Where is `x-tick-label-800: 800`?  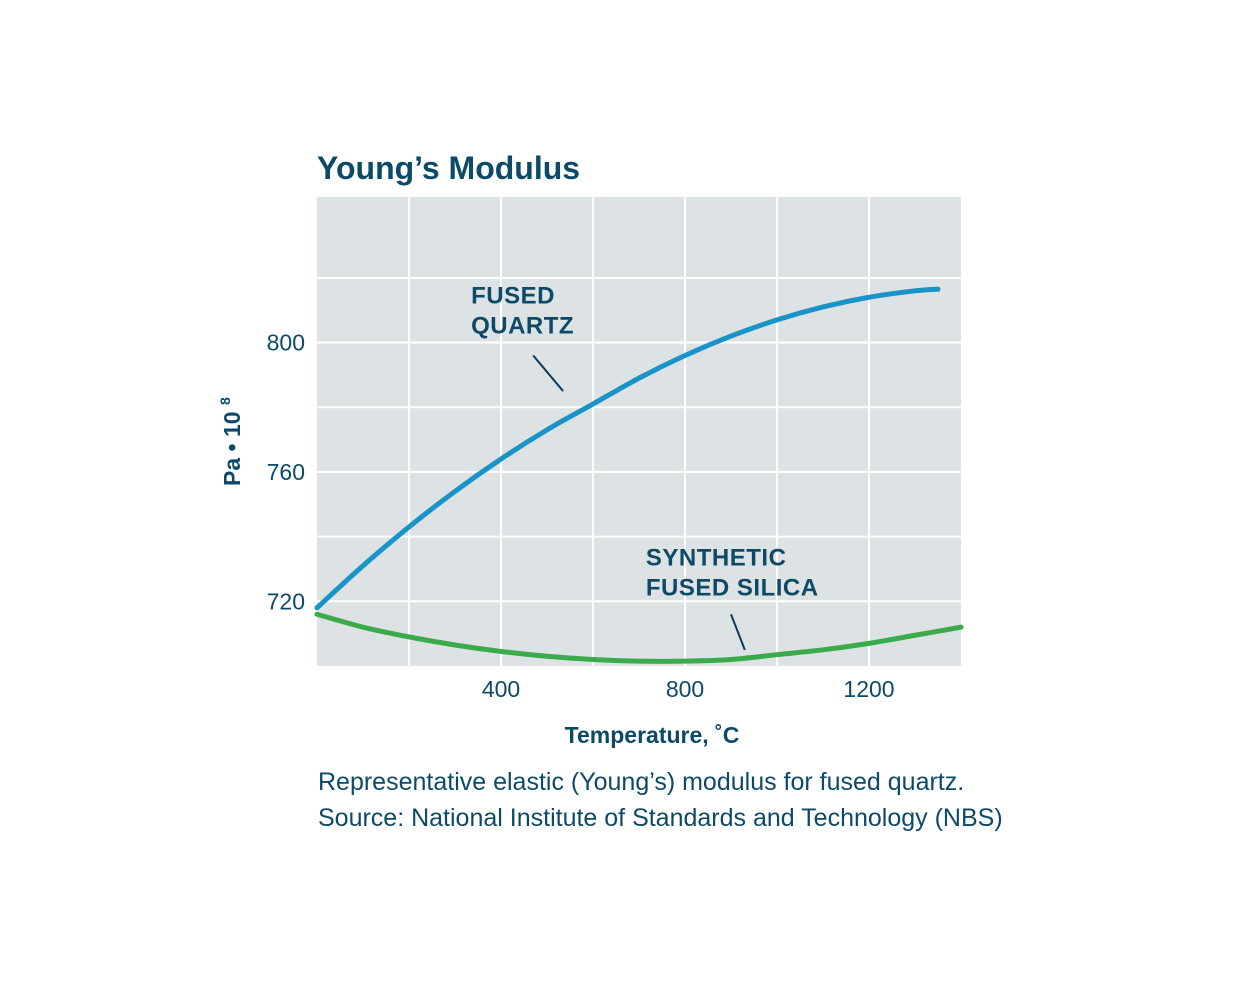 x-tick-label-800: 800 is located at coordinates (685, 689).